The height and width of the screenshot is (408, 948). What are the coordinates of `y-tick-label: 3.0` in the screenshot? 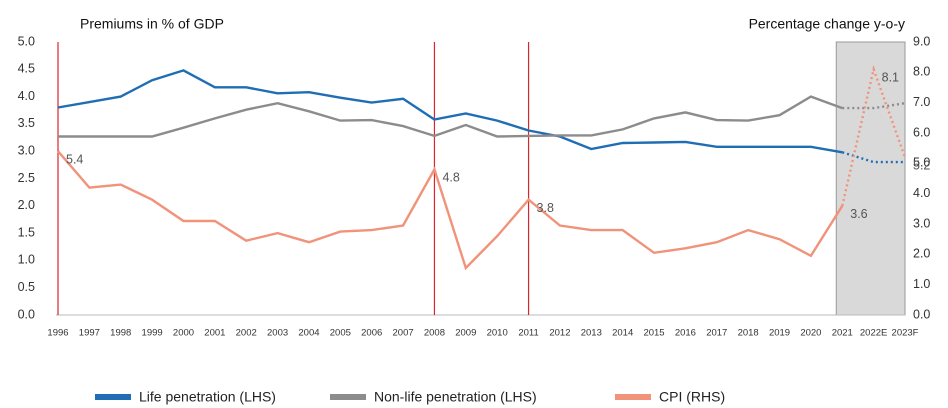 It's located at (26, 150).